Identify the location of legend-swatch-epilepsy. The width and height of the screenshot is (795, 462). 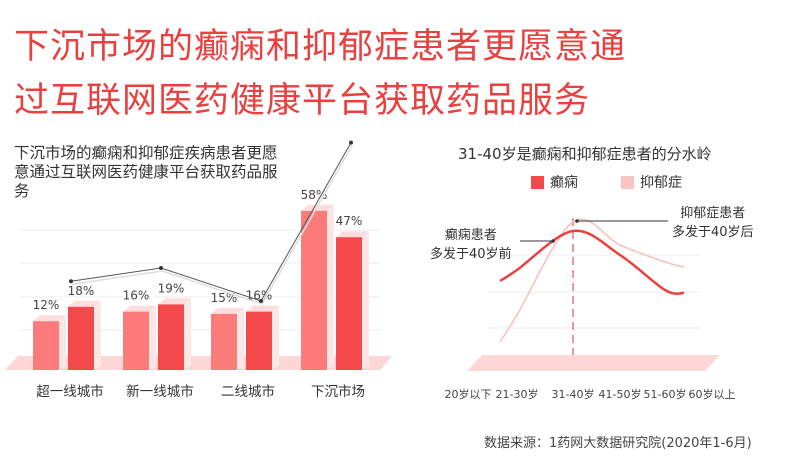
(537, 182).